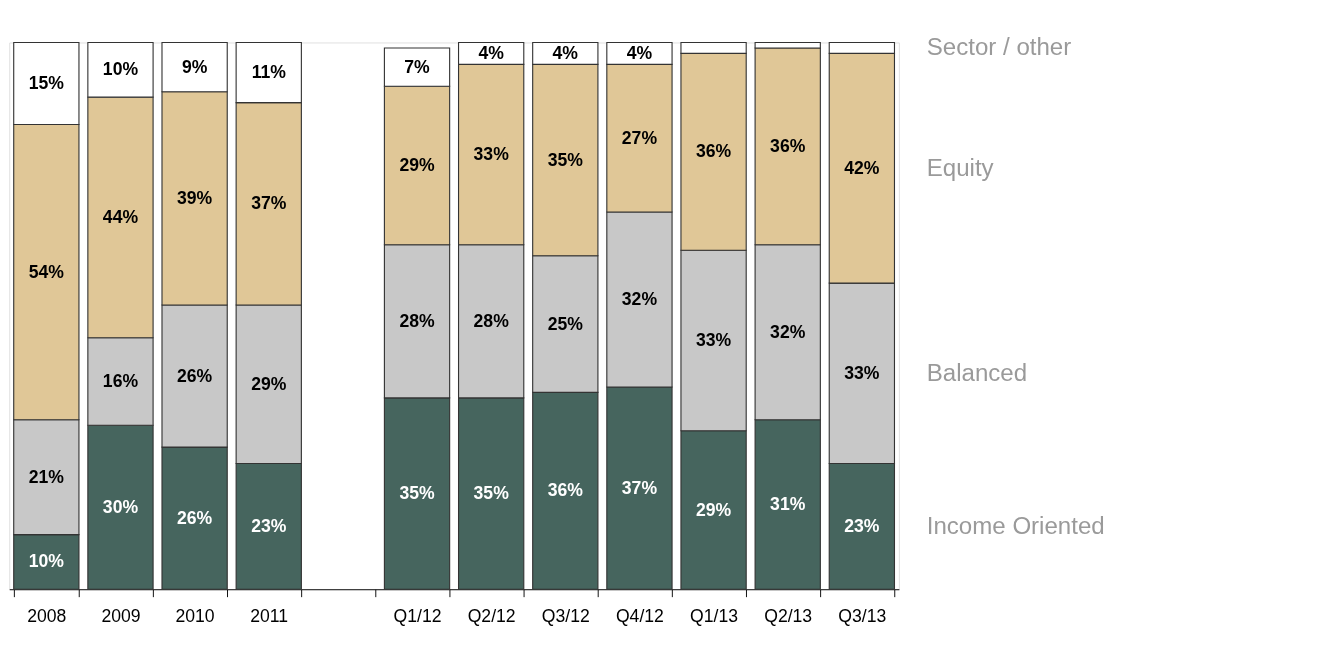  Describe the element at coordinates (565, 616) in the screenshot. I see `x-tick-label: Q3/12` at that location.